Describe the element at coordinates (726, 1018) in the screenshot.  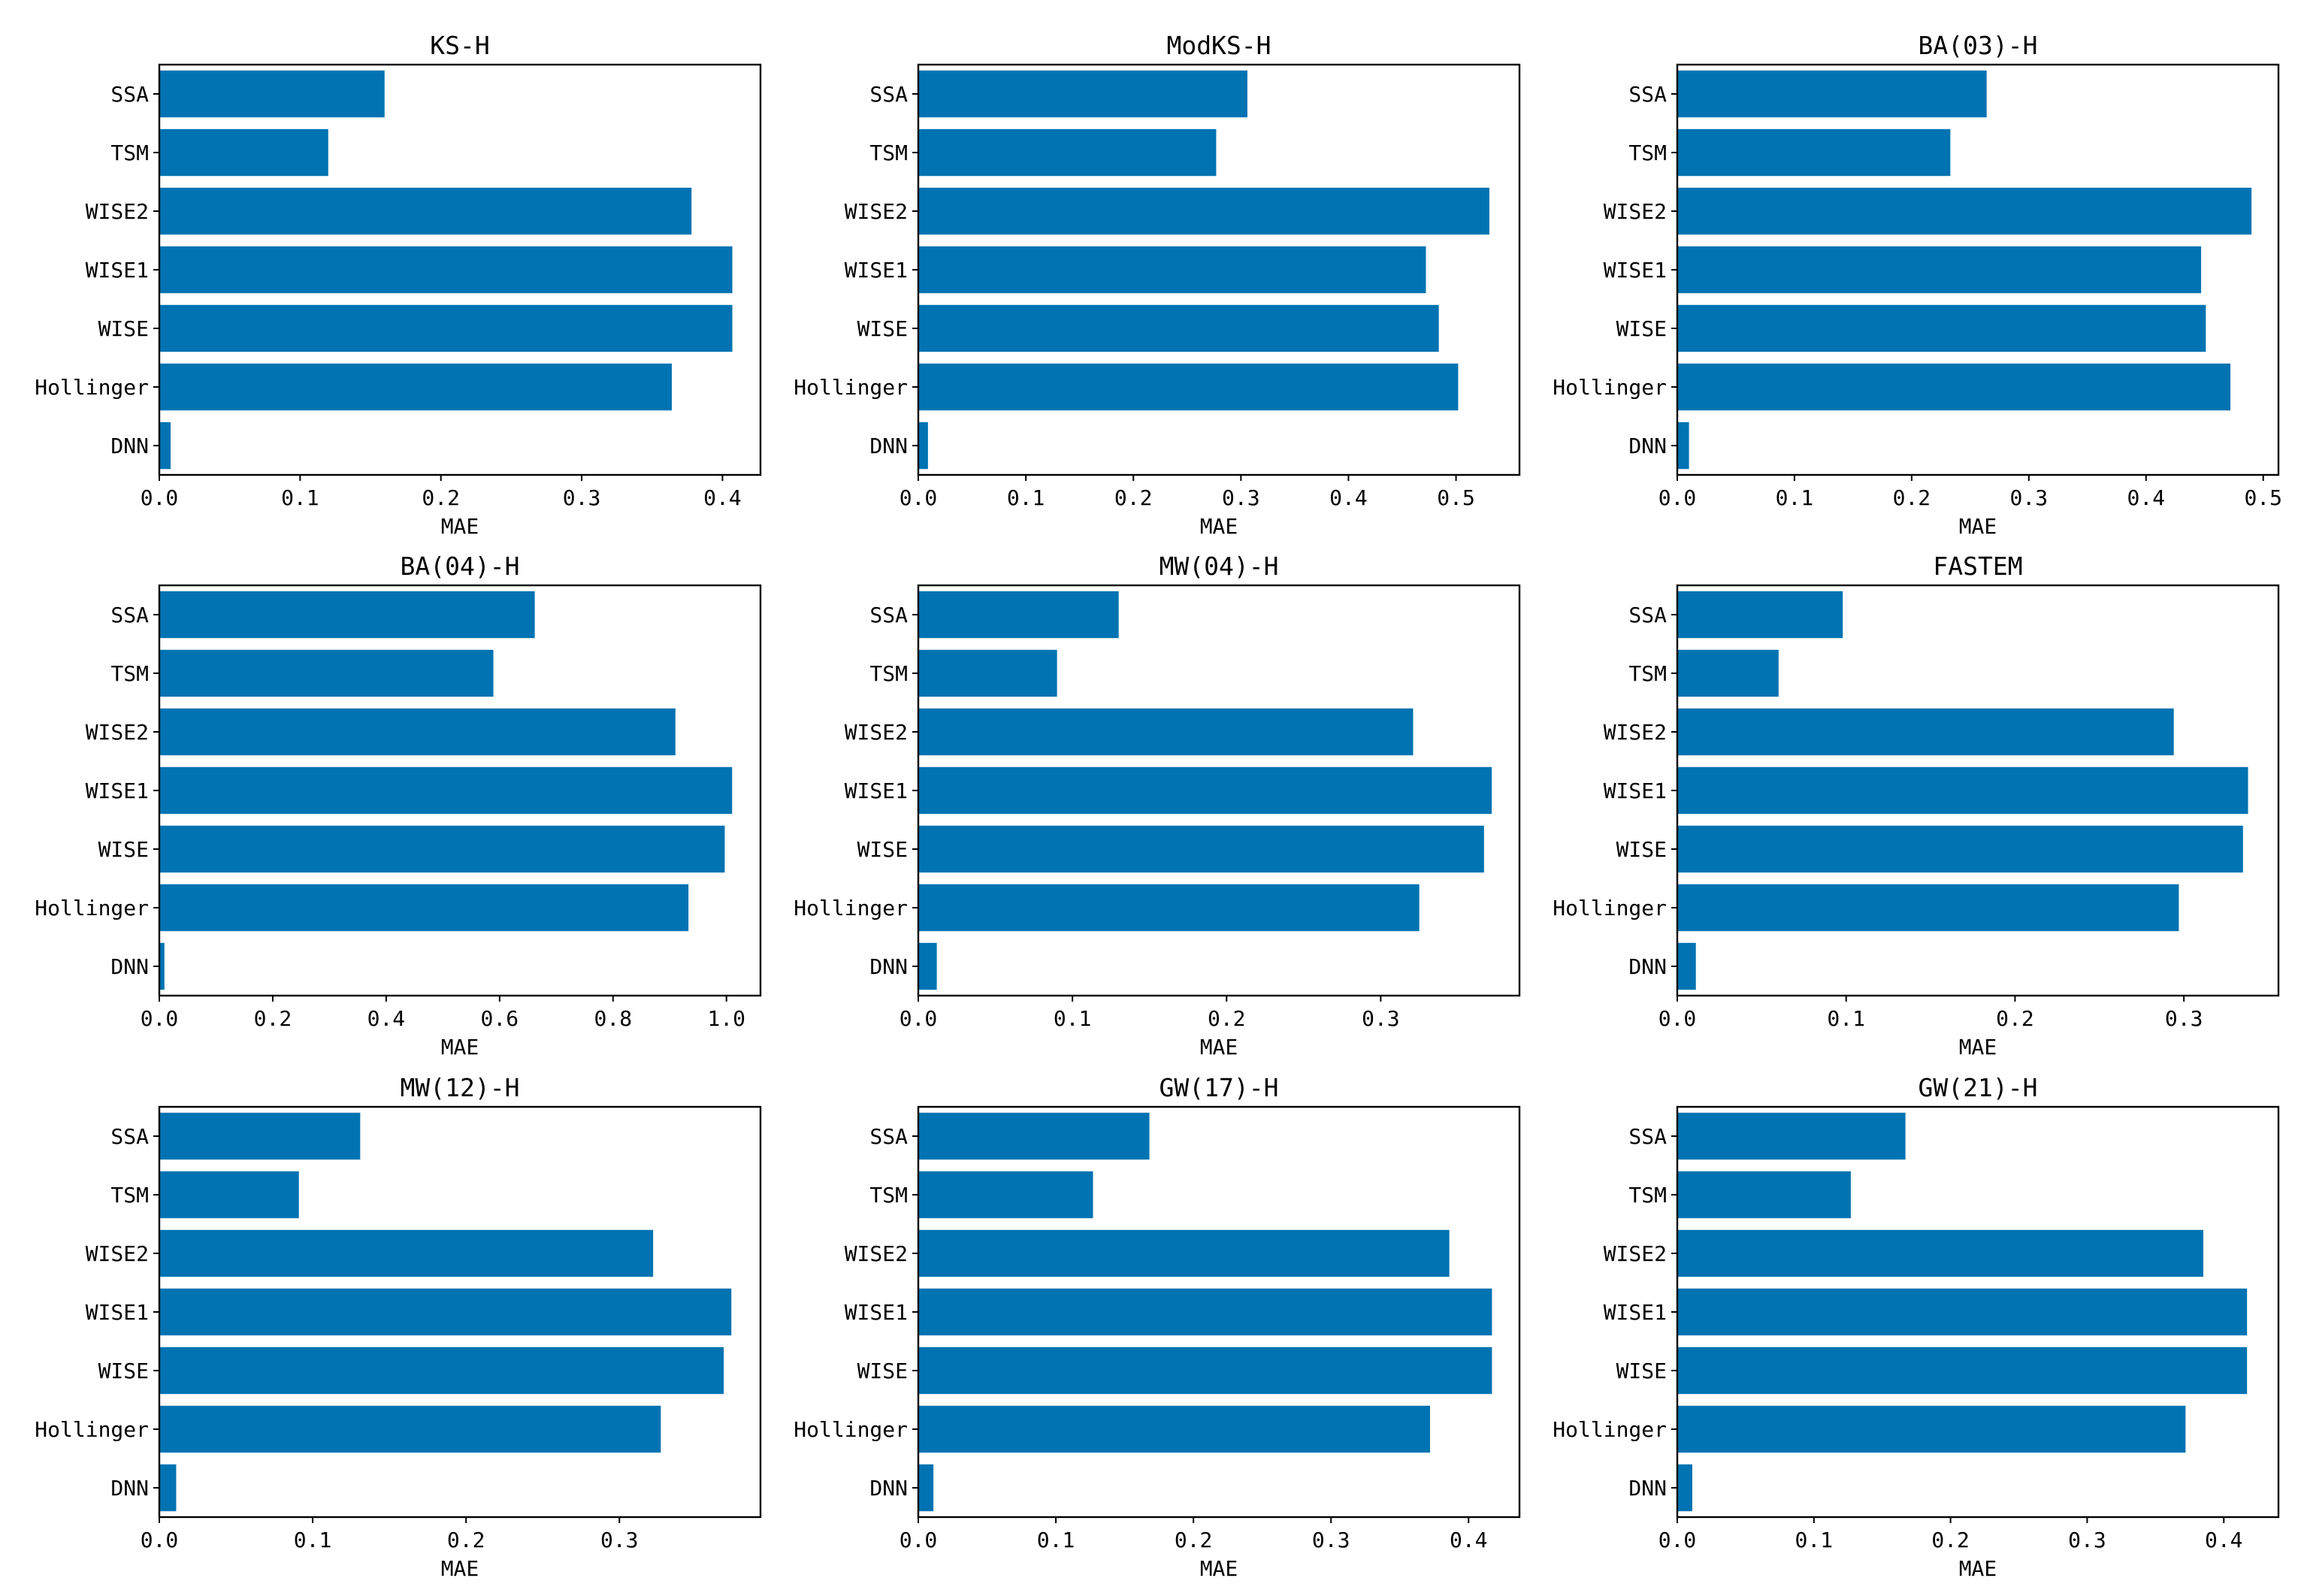
I see `x-tick-label: 1.0` at that location.